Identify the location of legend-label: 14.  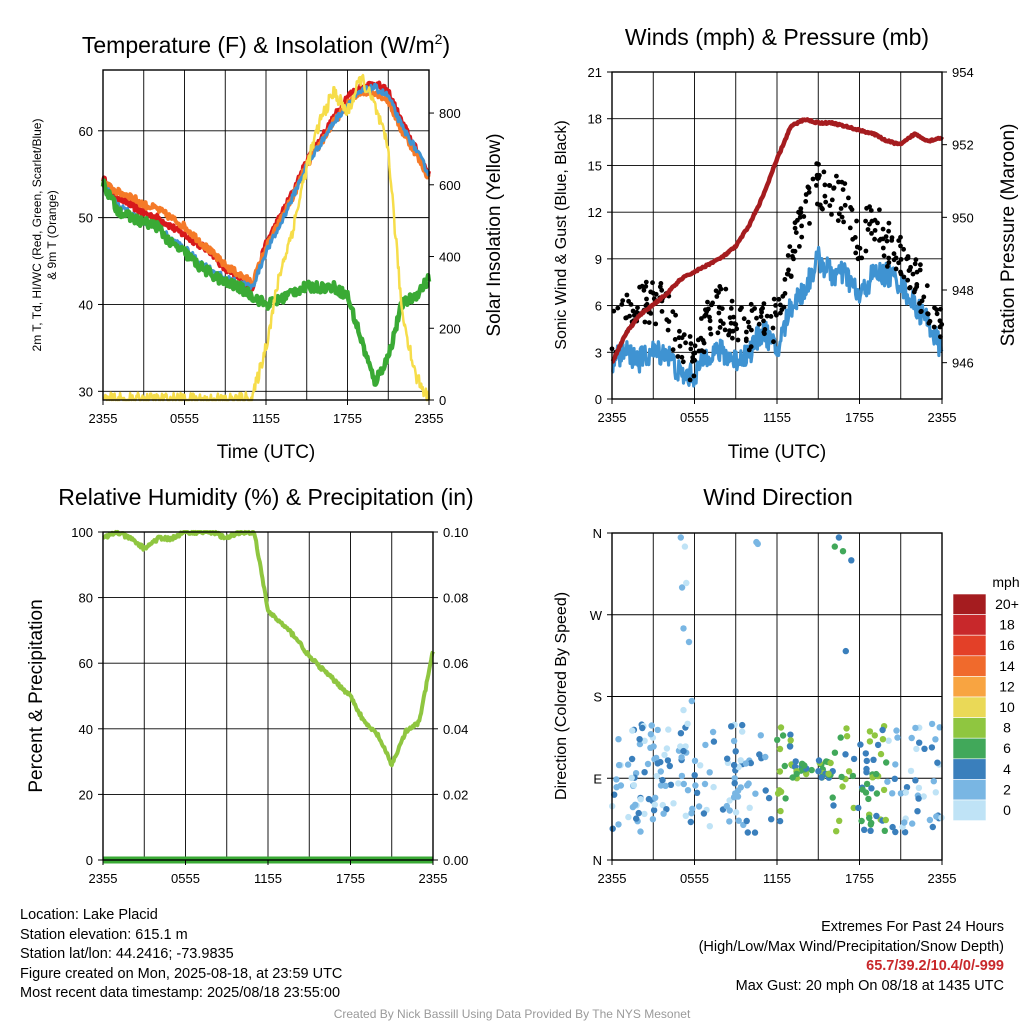
(1007, 666).